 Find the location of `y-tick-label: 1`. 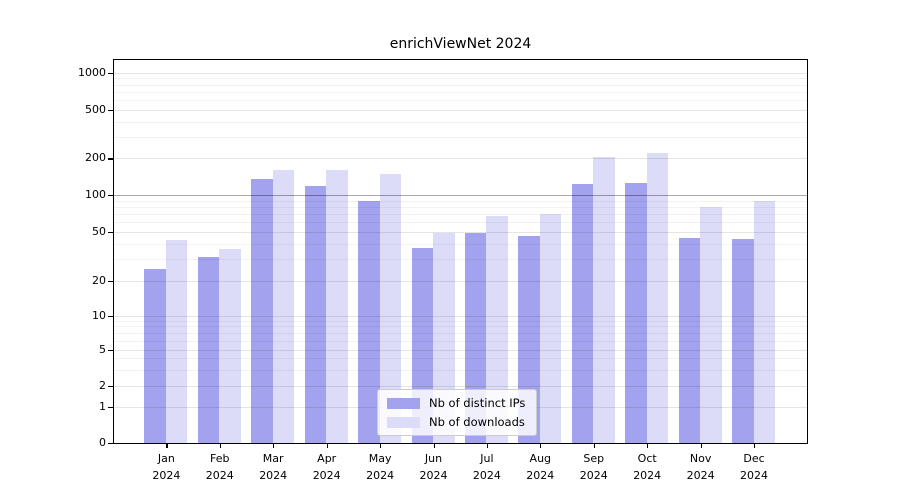

y-tick-label: 1 is located at coordinates (102, 407).